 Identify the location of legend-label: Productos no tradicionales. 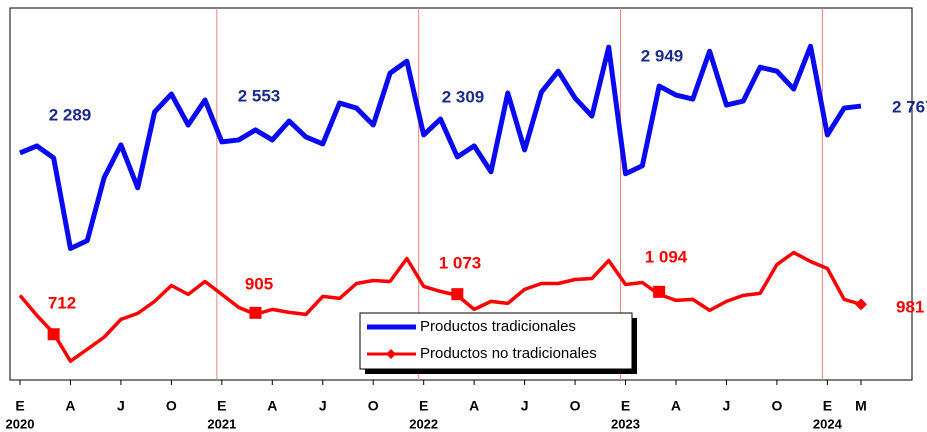
(508, 353).